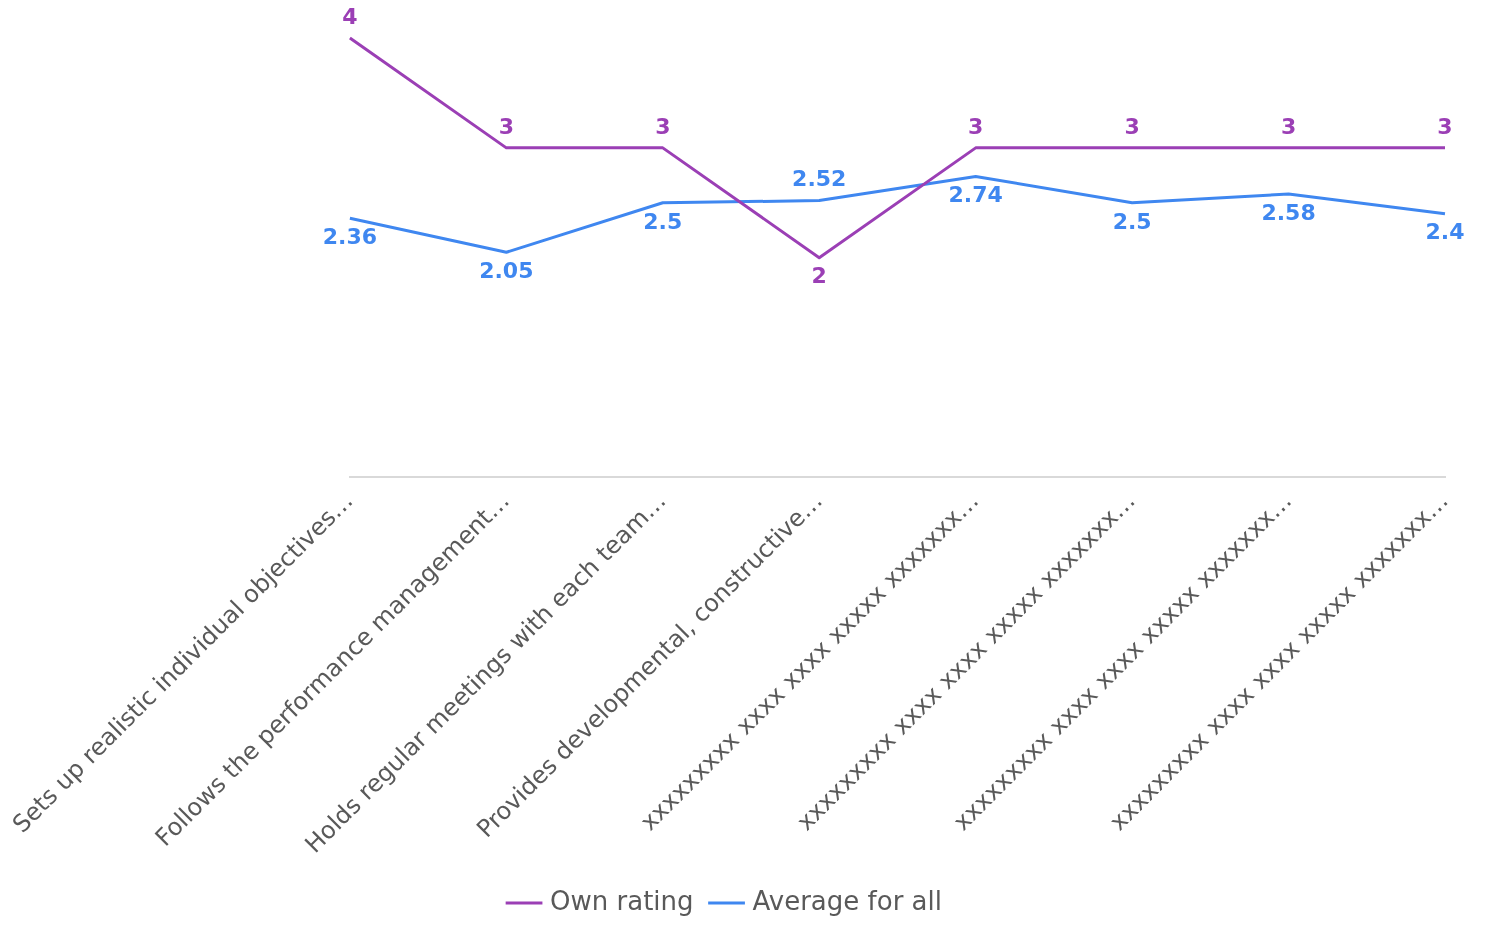  What do you see at coordinates (350, 16) in the screenshot?
I see `data-label: 4` at bounding box center [350, 16].